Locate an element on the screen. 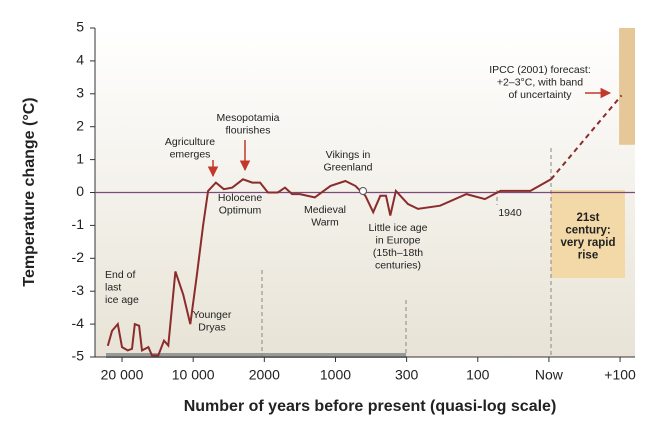  annotation: End of is located at coordinates (120, 275).